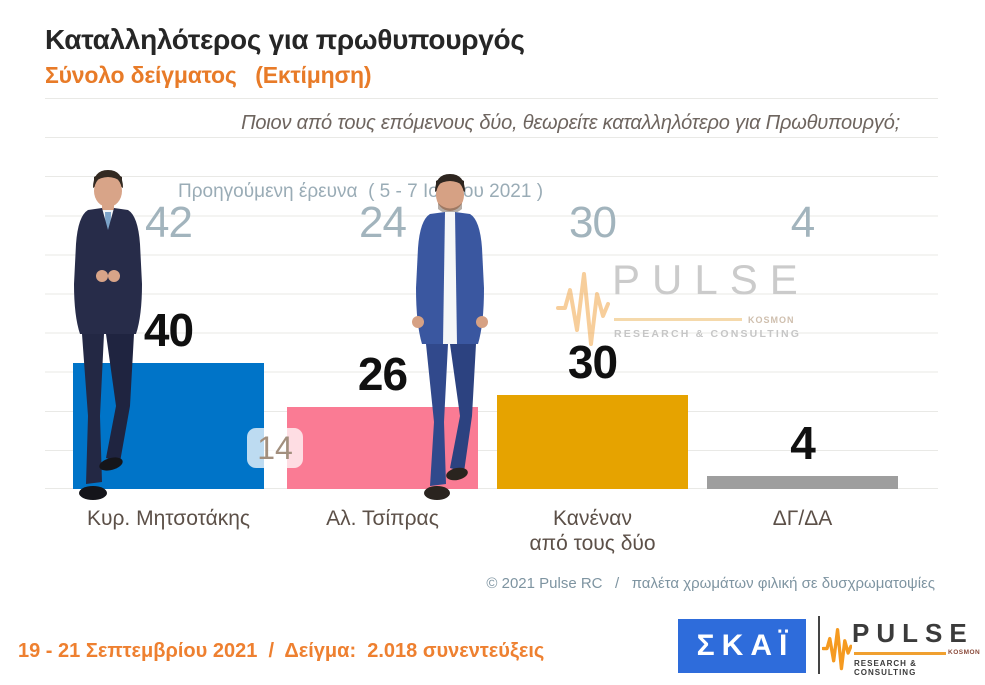  I want to click on page-subtitle: Σύνολο δείγματος (Εκτίμηση), so click(208, 75).